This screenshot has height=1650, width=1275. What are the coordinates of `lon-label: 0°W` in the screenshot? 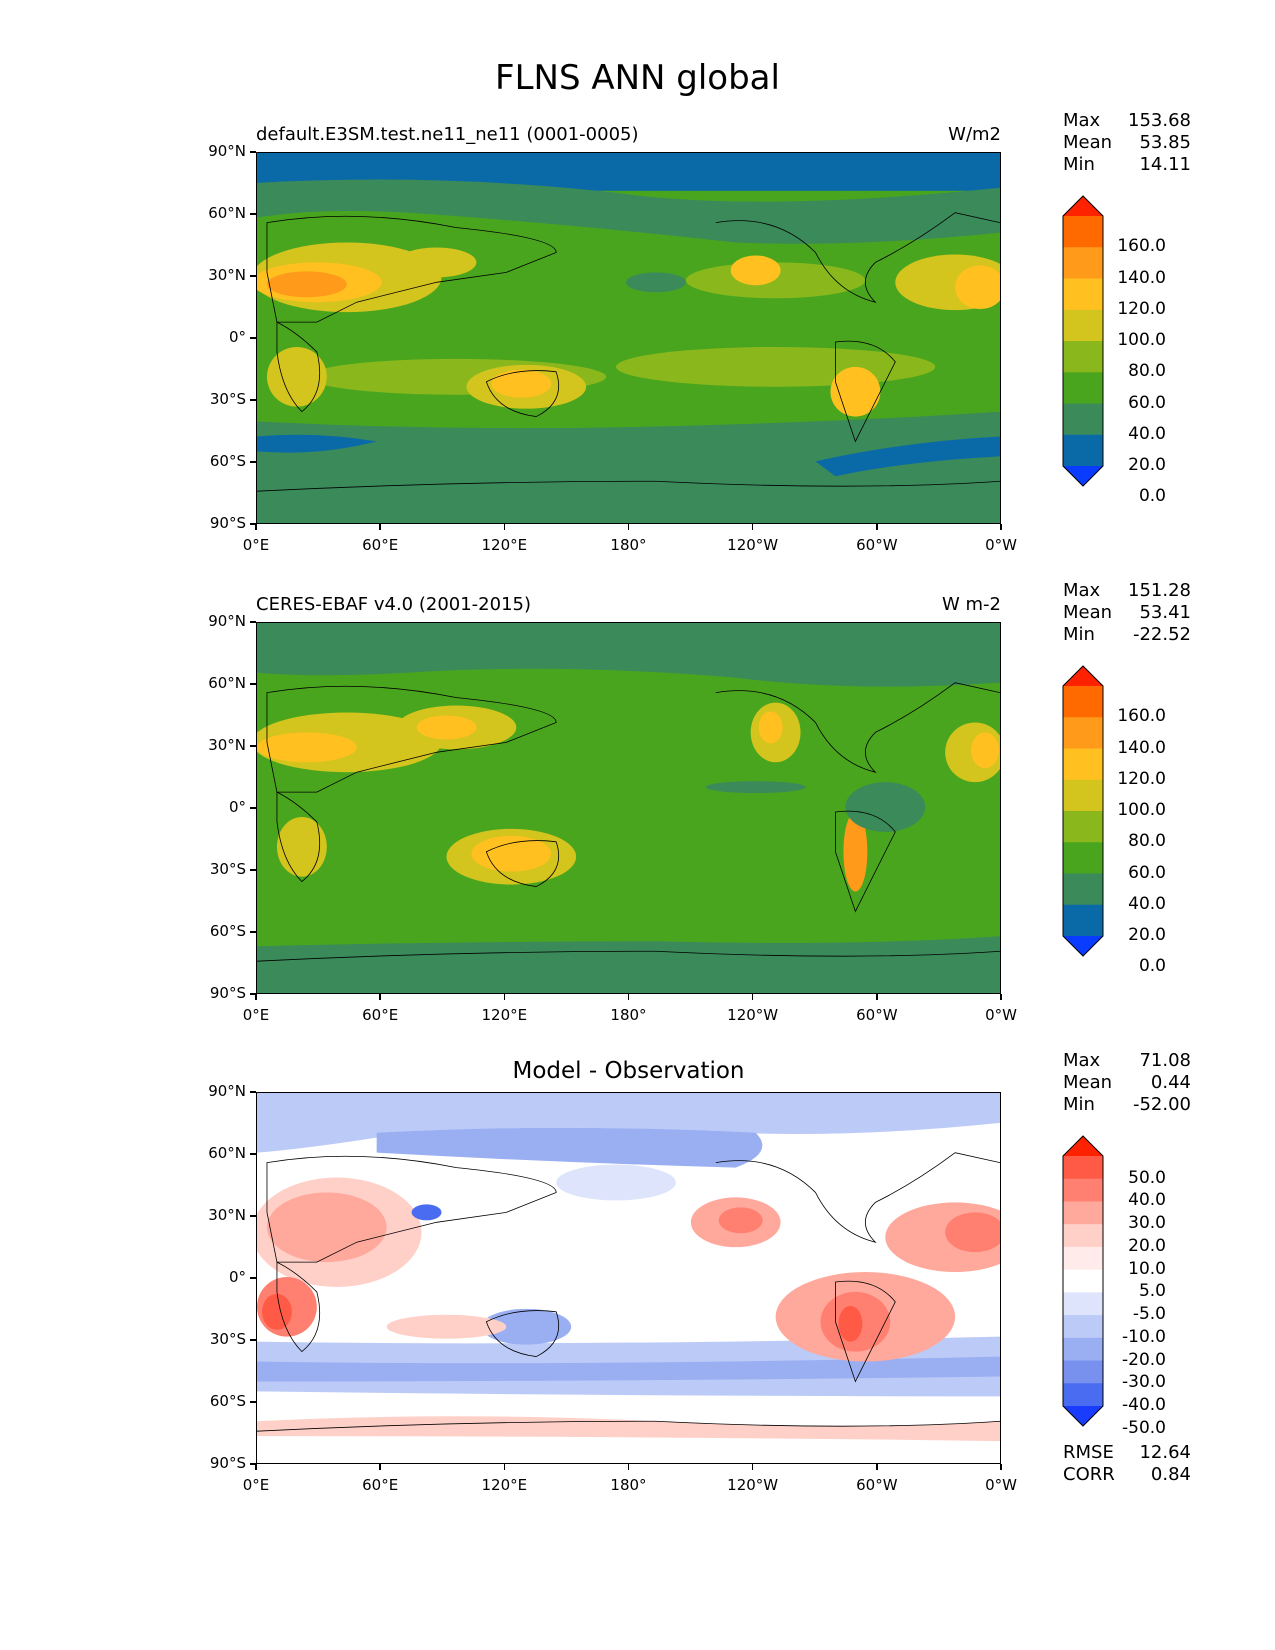 It's located at (1001, 1015).